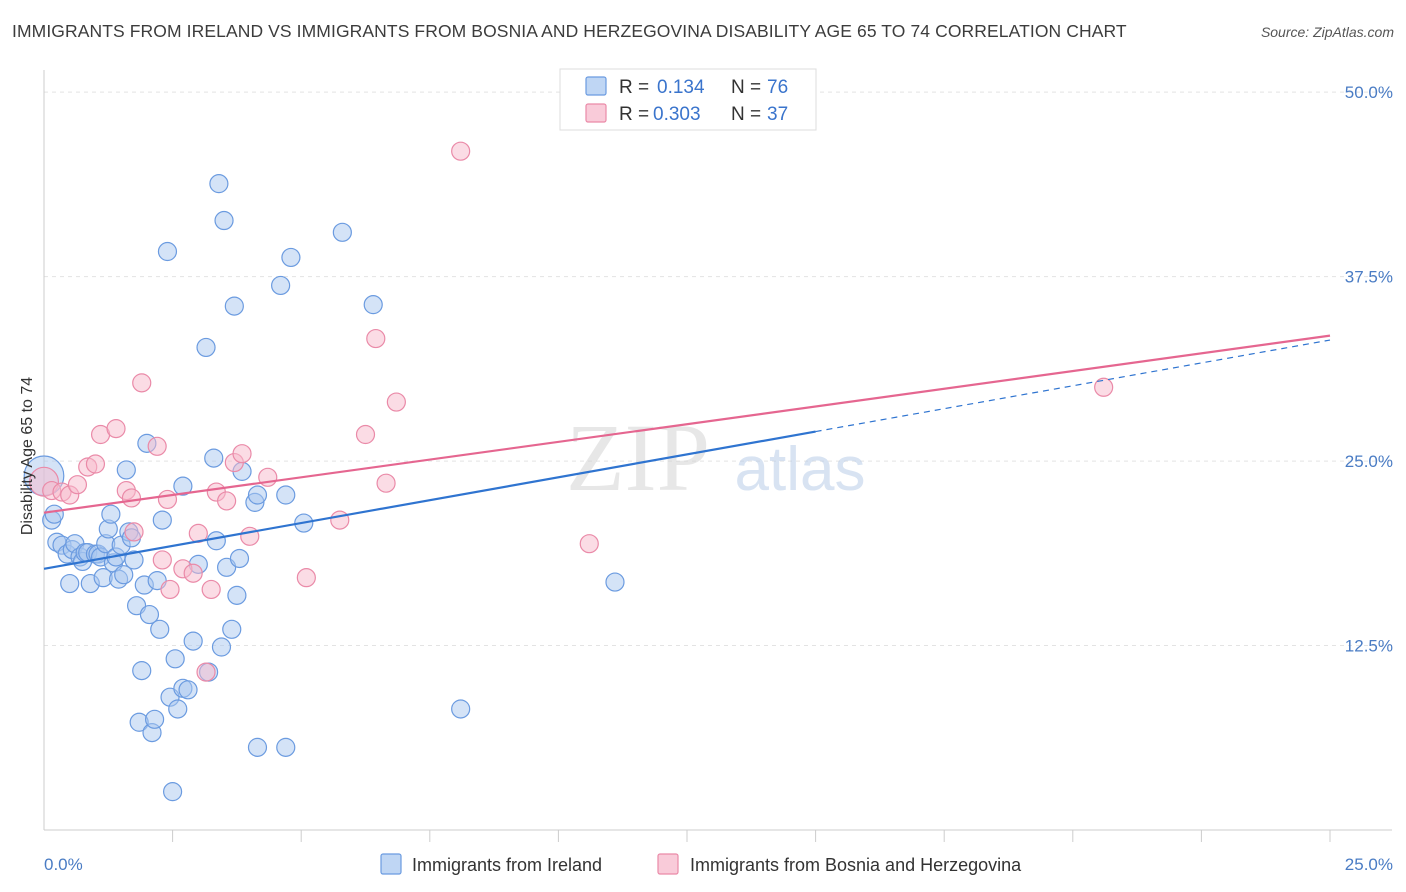 This screenshot has height=892, width=1406. What do you see at coordinates (746, 114) in the screenshot?
I see `legend-n-label-bosnia: N =` at bounding box center [746, 114].